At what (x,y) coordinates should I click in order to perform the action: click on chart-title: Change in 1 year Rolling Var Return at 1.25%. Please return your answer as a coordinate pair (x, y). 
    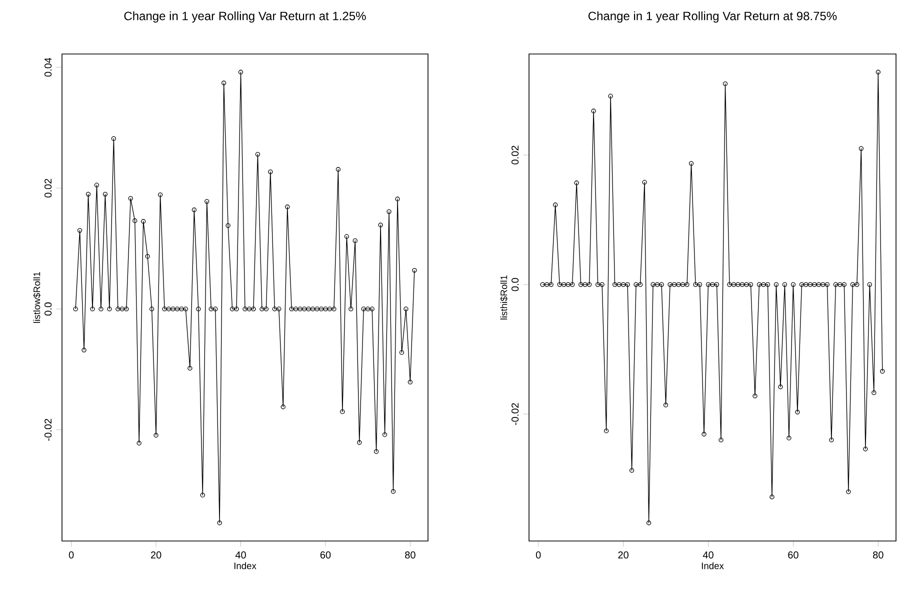
    Looking at the image, I should click on (245, 17).